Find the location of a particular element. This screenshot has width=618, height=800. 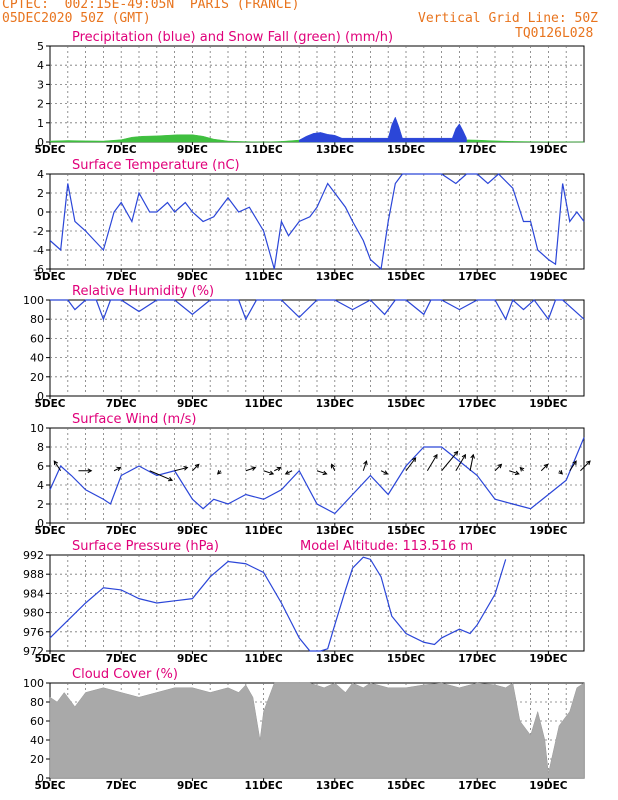

cloud-xtick-label: 15DEC is located at coordinates (406, 786).